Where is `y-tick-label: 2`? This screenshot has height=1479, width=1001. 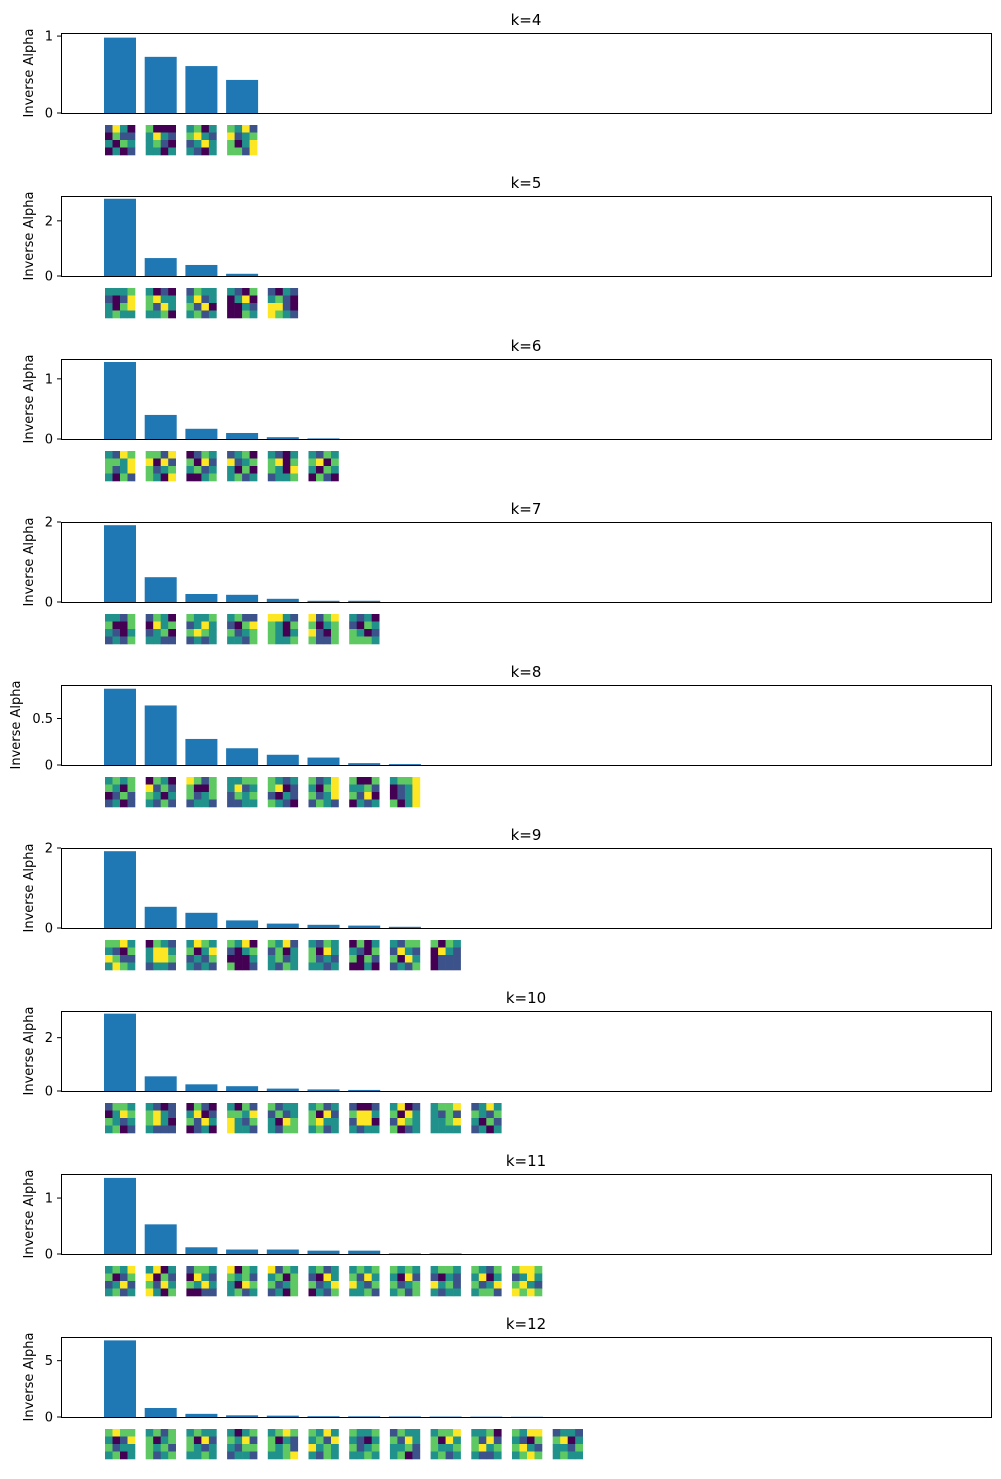
y-tick-label: 2 is located at coordinates (49, 221).